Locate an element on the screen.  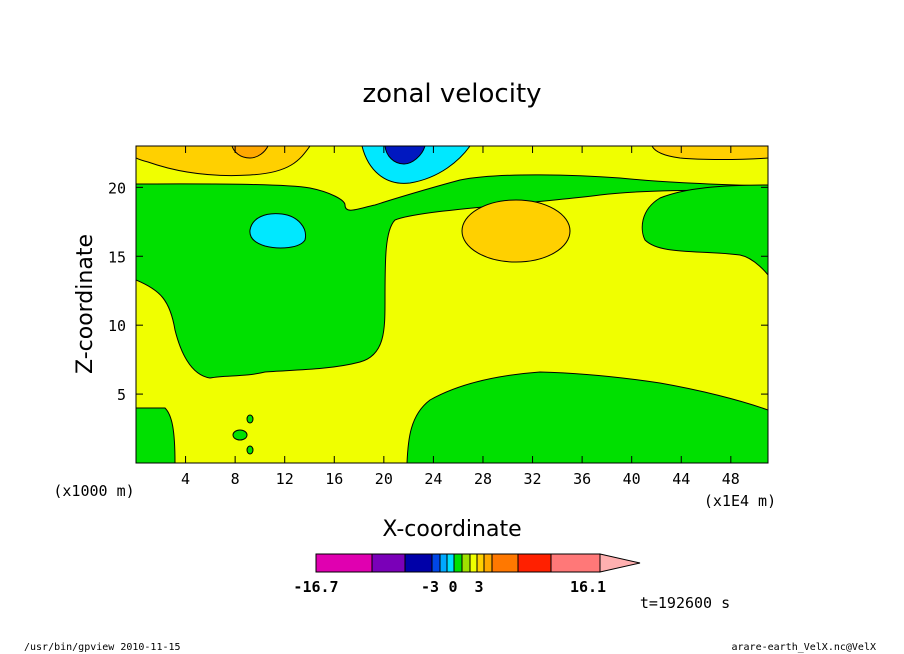
colorbar-label: 16.1 is located at coordinates (588, 587).